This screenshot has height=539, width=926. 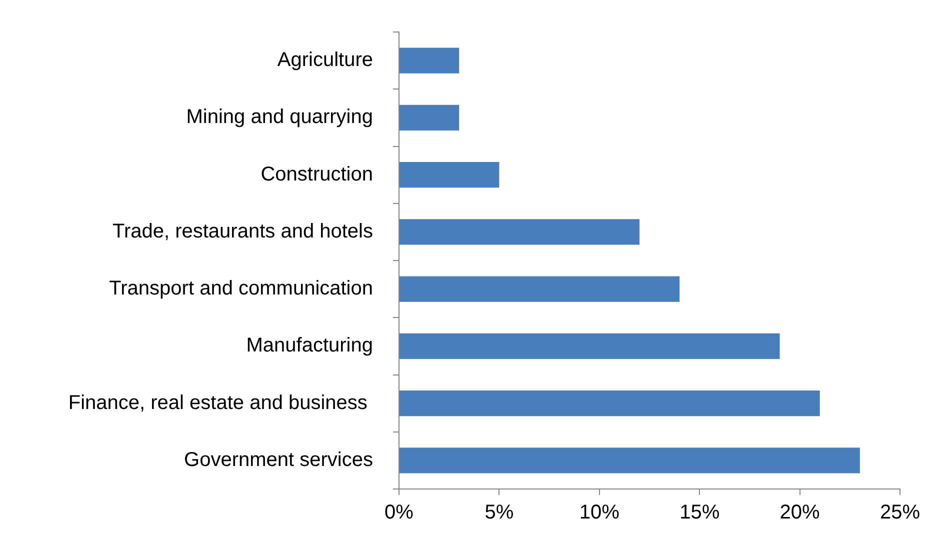 What do you see at coordinates (220, 403) in the screenshot?
I see `y-tick-label: Finance, real estate and business` at bounding box center [220, 403].